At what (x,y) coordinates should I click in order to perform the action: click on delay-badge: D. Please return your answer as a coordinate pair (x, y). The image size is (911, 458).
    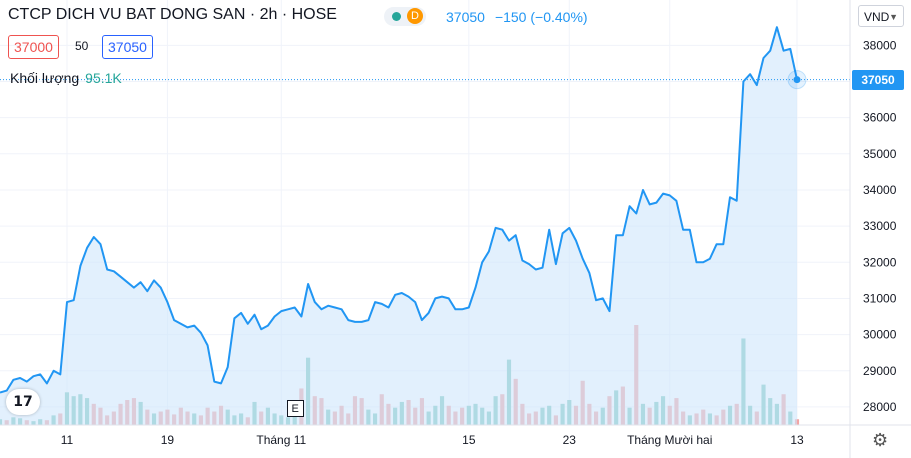
    Looking at the image, I should click on (415, 16).